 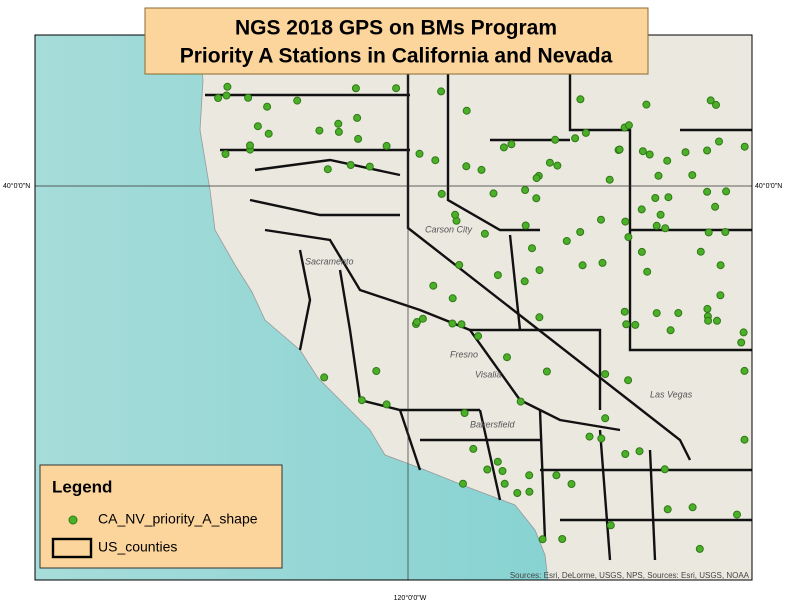 I want to click on lon-label: 120°0'0"W, so click(x=410, y=598).